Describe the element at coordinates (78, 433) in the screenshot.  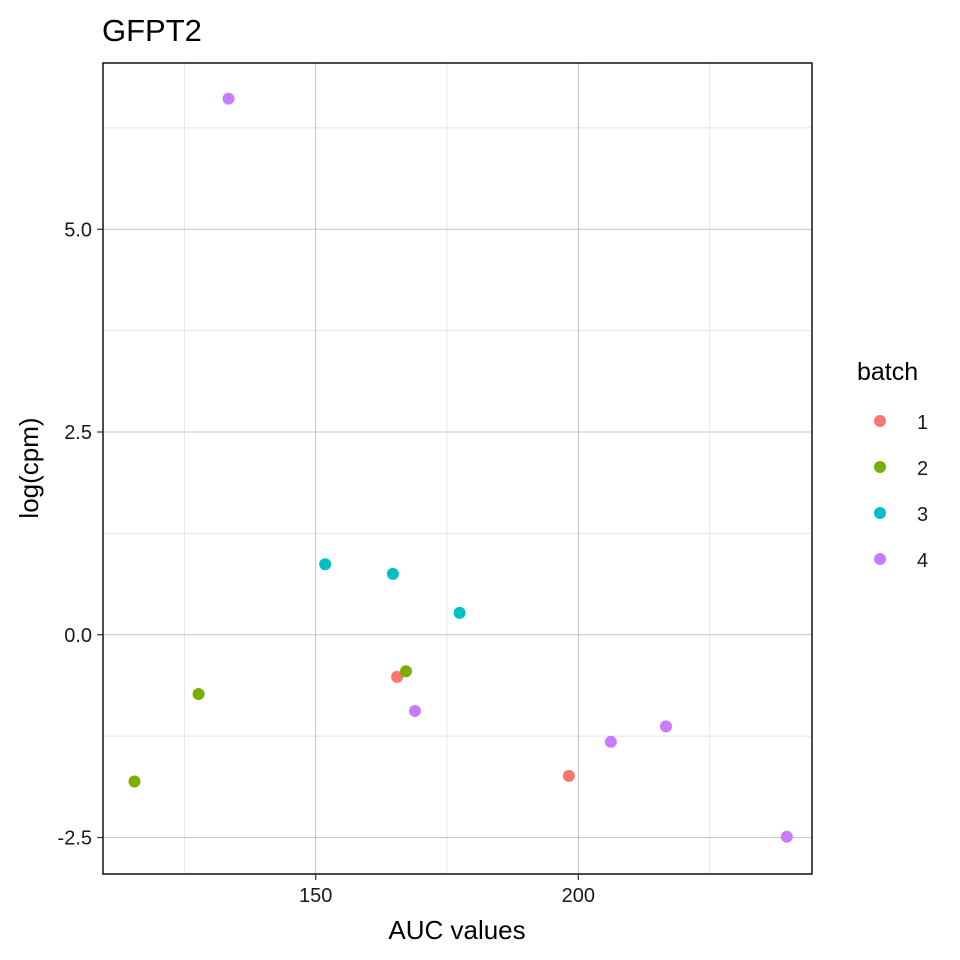
I see `y-tick-label: 2.5` at that location.